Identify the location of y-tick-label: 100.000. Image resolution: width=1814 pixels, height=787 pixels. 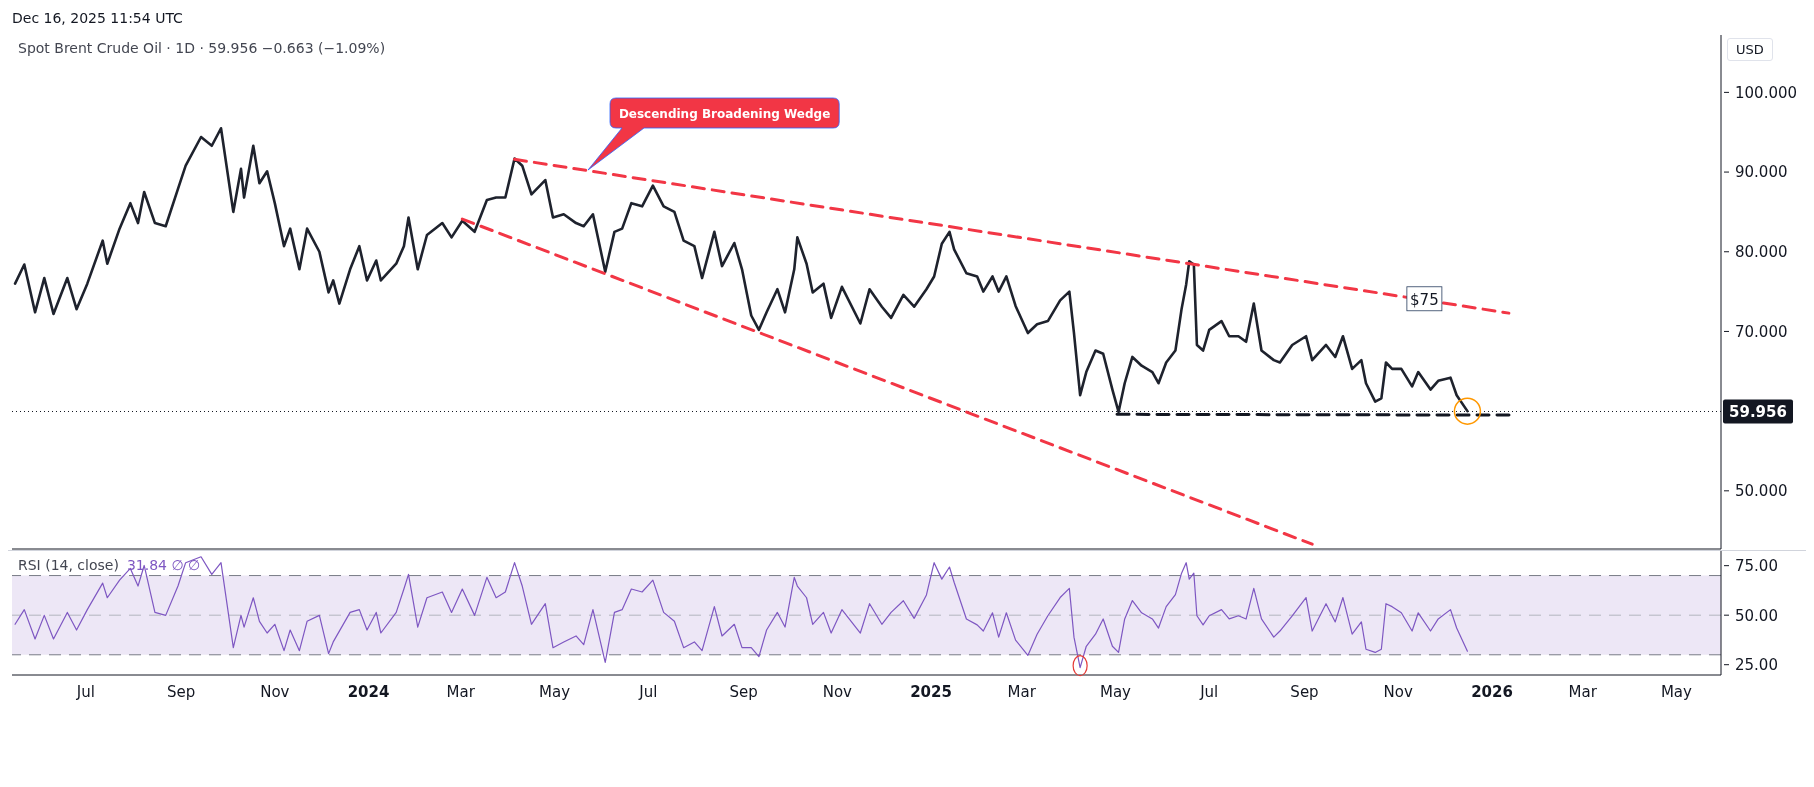
(1766, 92).